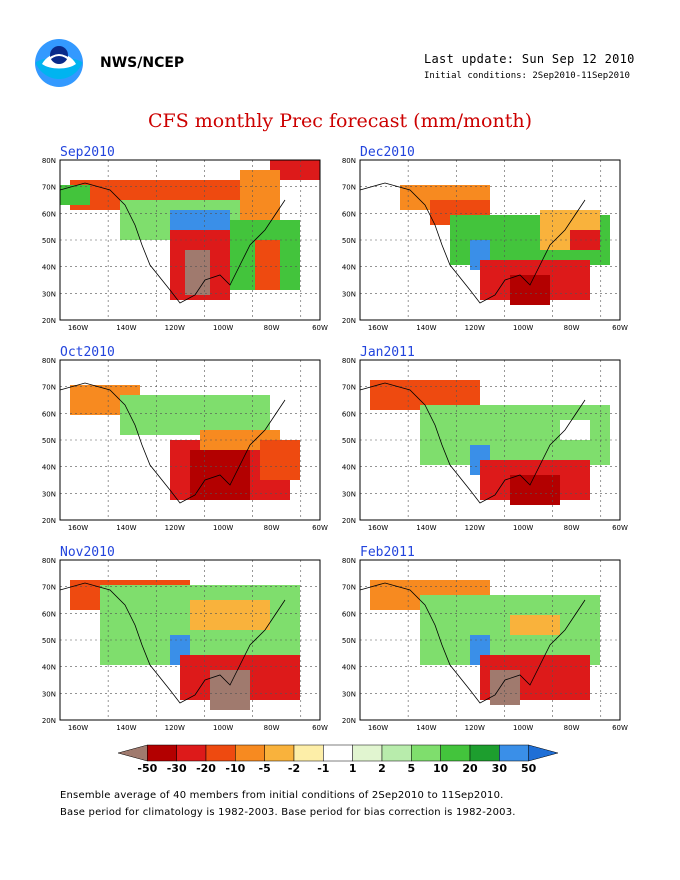 This screenshot has width=680, height=880. What do you see at coordinates (206, 768) in the screenshot?
I see `colorbar-label: -20` at bounding box center [206, 768].